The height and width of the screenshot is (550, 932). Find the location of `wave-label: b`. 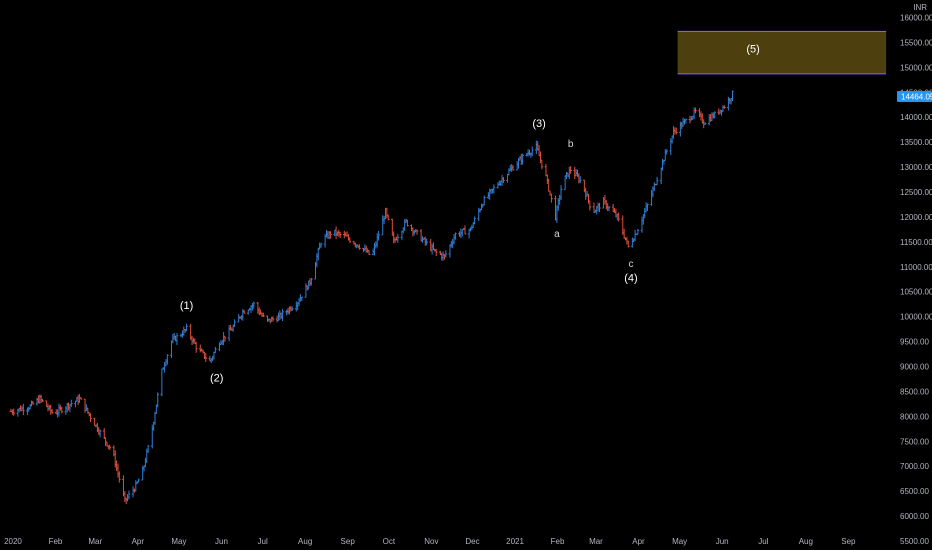

wave-label: b is located at coordinates (571, 144).